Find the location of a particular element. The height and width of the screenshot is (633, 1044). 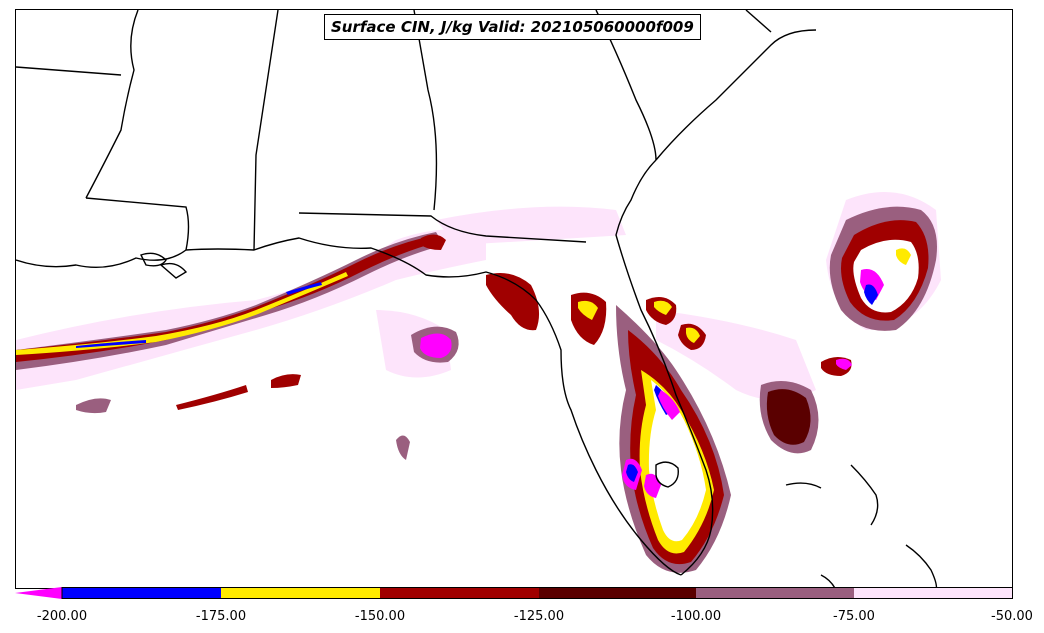

colorbar-tick-6: -50.00 is located at coordinates (1012, 616).